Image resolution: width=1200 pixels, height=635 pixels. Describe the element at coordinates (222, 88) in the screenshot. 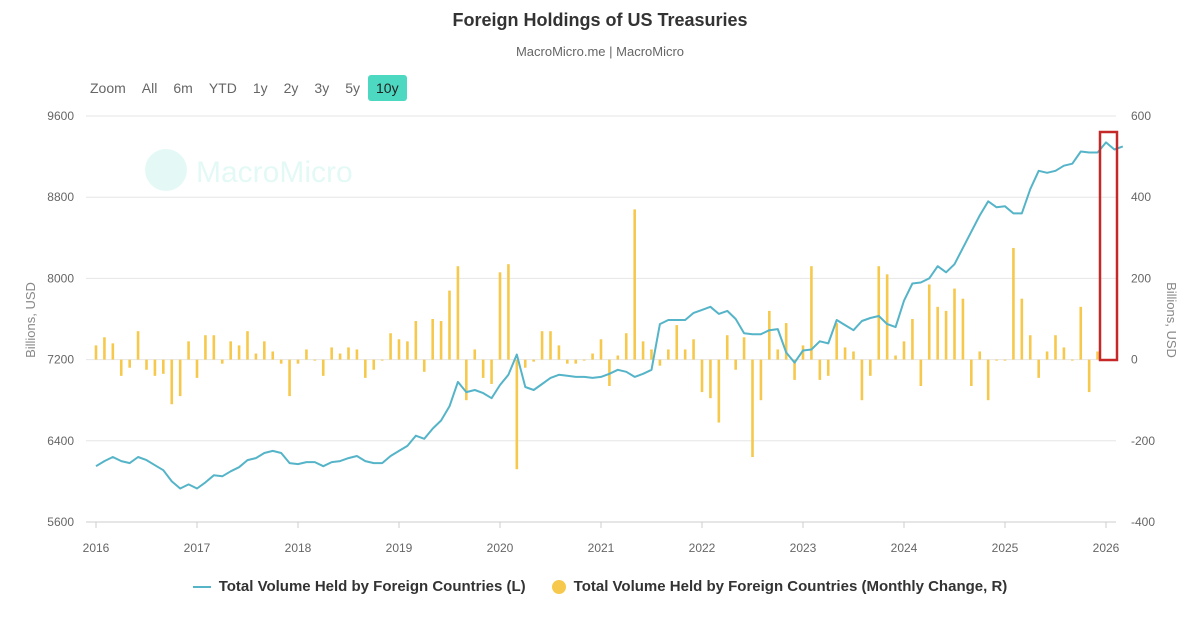

I see `zoom-button-ytd: YTD` at that location.